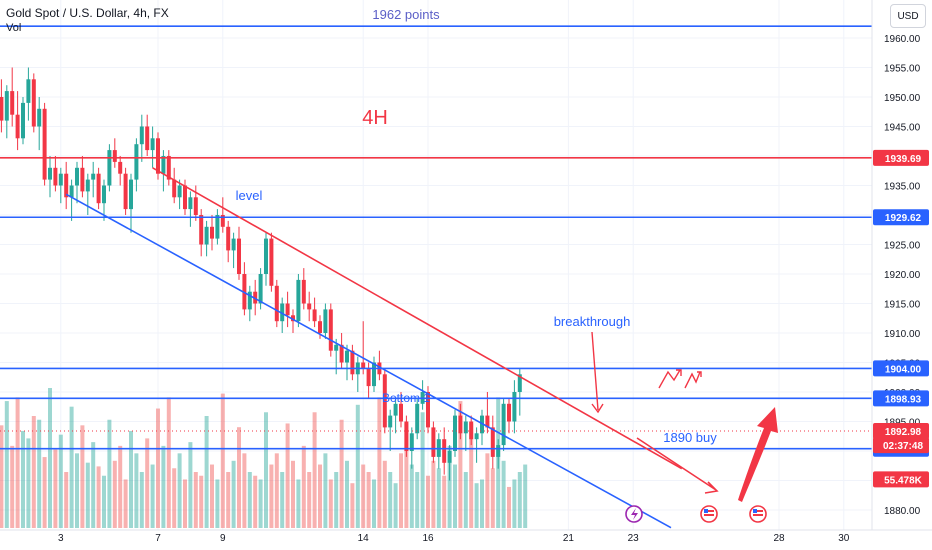 The height and width of the screenshot is (550, 932). I want to click on level-price-tag: 1898.93, so click(903, 399).